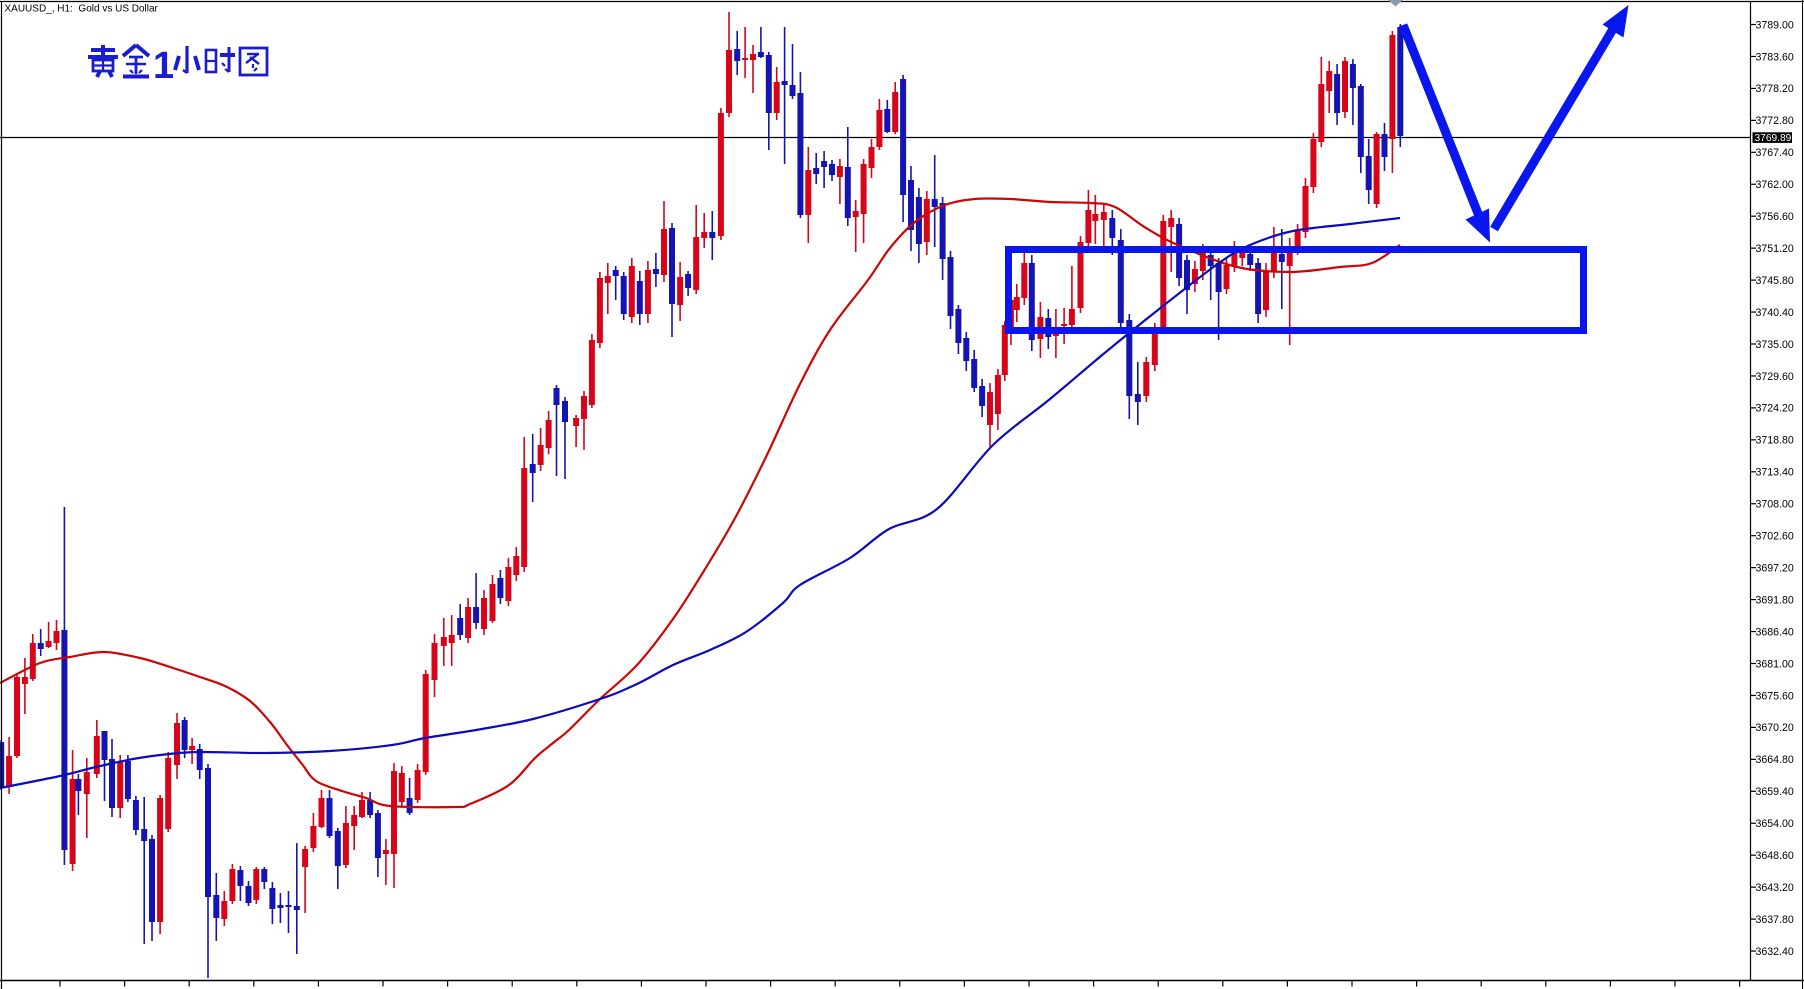  Describe the element at coordinates (1775, 632) in the screenshot. I see `svg-text: 3686.40` at that location.